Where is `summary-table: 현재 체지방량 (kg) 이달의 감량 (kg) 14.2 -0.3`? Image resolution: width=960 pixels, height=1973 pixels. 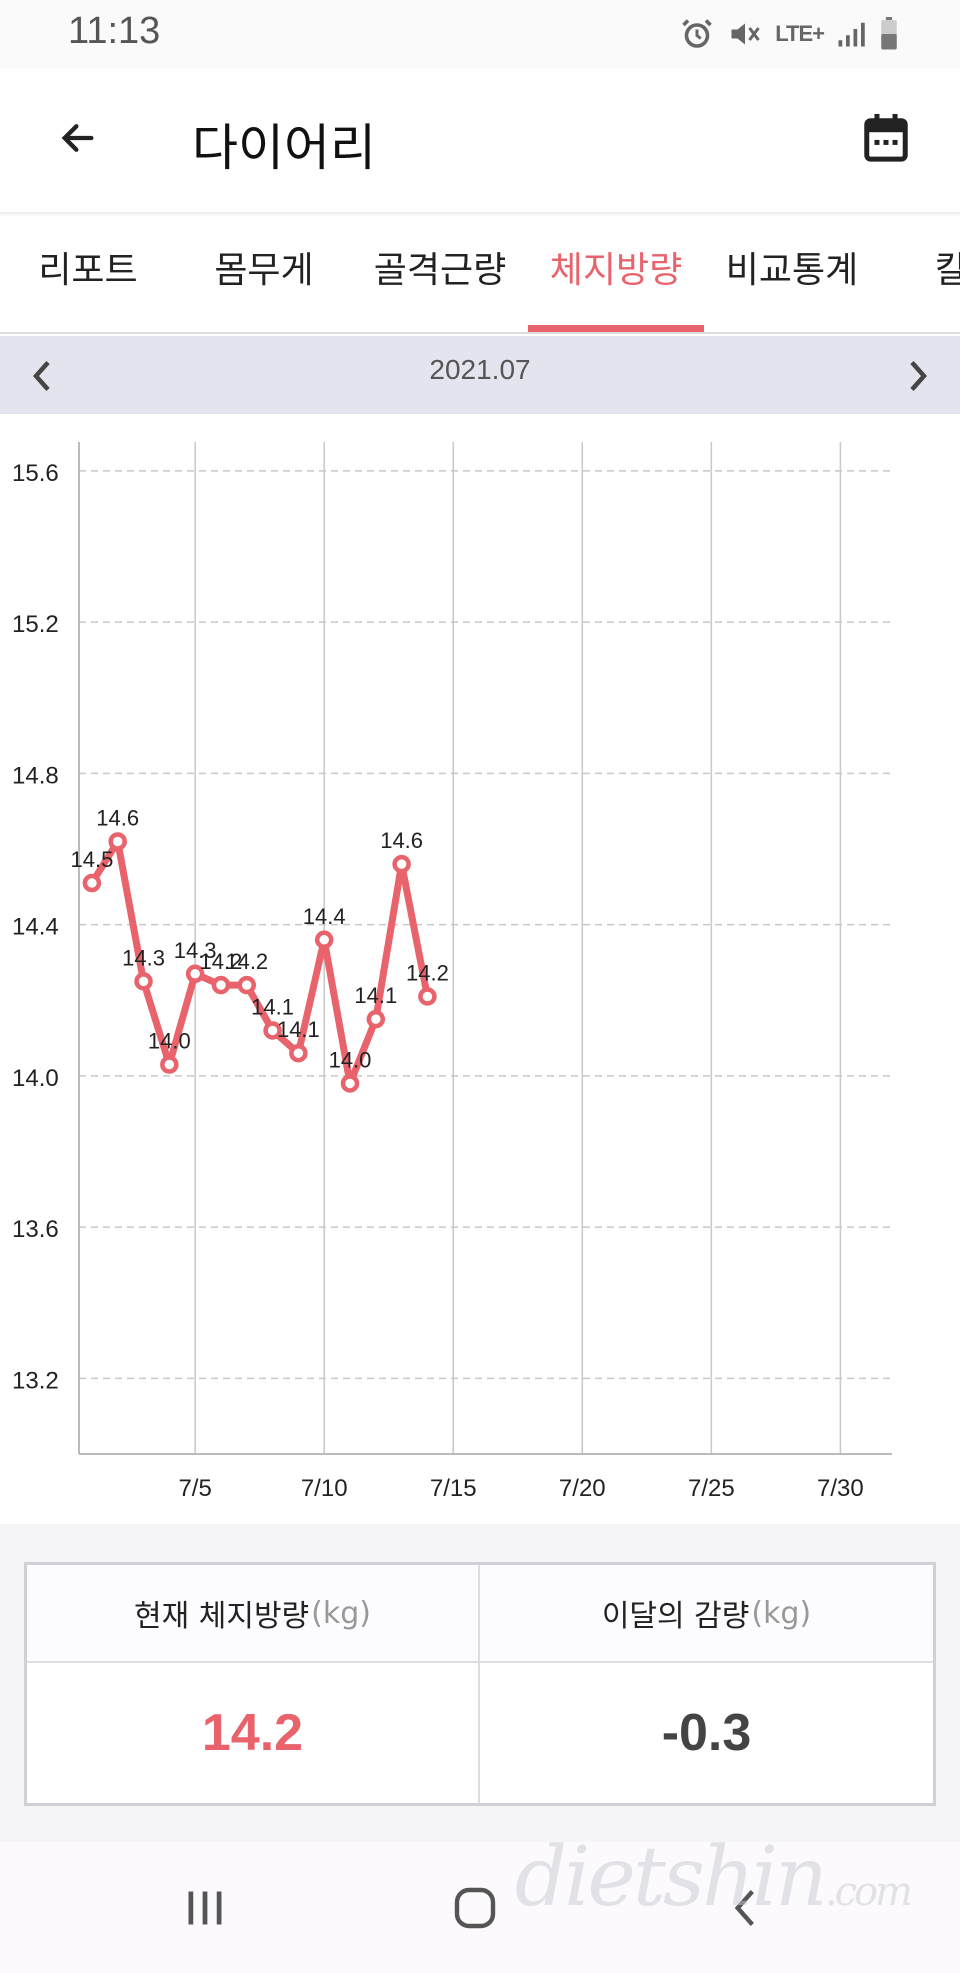
summary-table: 현재 체지방량 (kg) 이달의 감량 (kg) 14.2 -0.3 is located at coordinates (480, 1684).